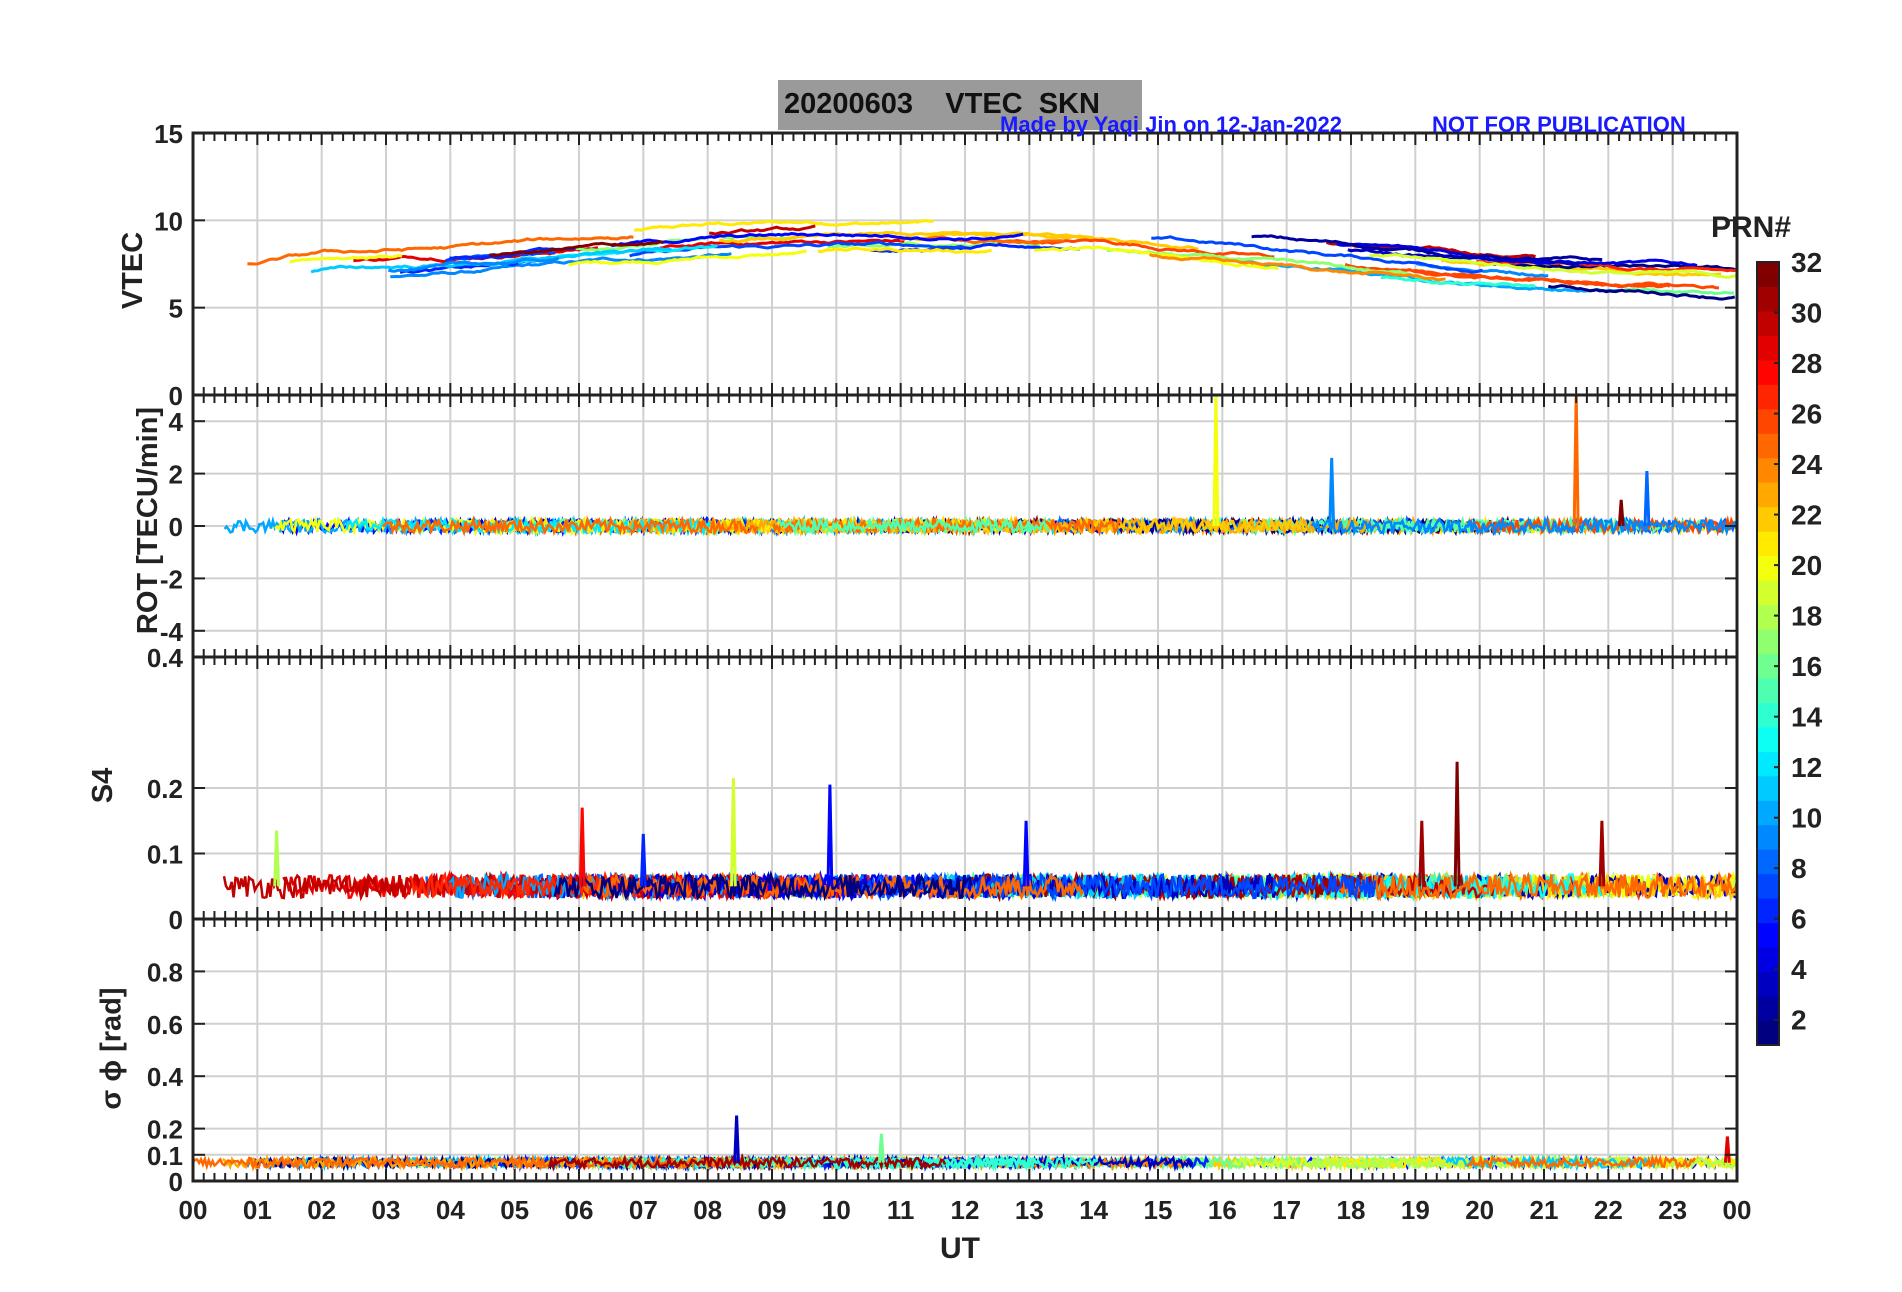 The width and height of the screenshot is (1902, 1292). Describe the element at coordinates (901, 1210) in the screenshot. I see `x-tick-label: 11` at that location.